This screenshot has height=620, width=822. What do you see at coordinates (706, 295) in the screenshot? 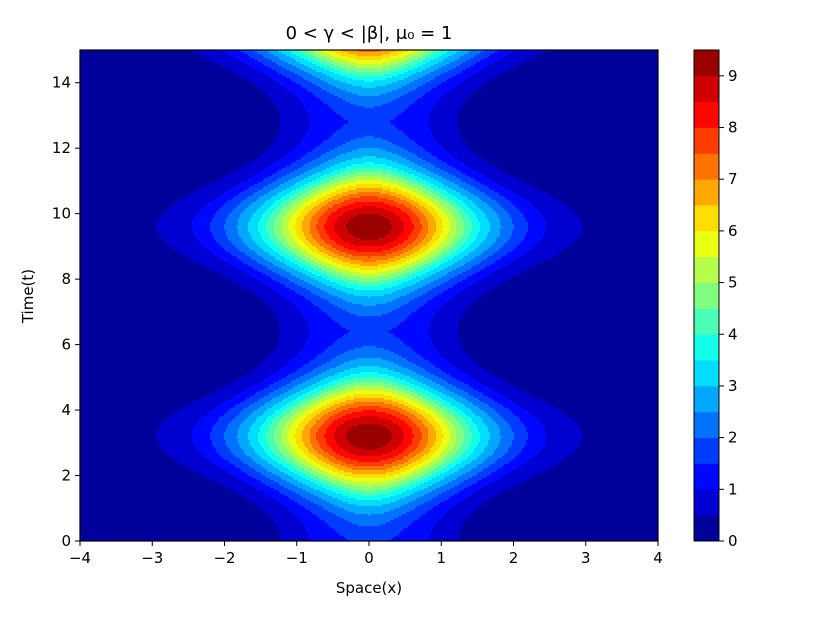
I see `colorbar-segment` at bounding box center [706, 295].